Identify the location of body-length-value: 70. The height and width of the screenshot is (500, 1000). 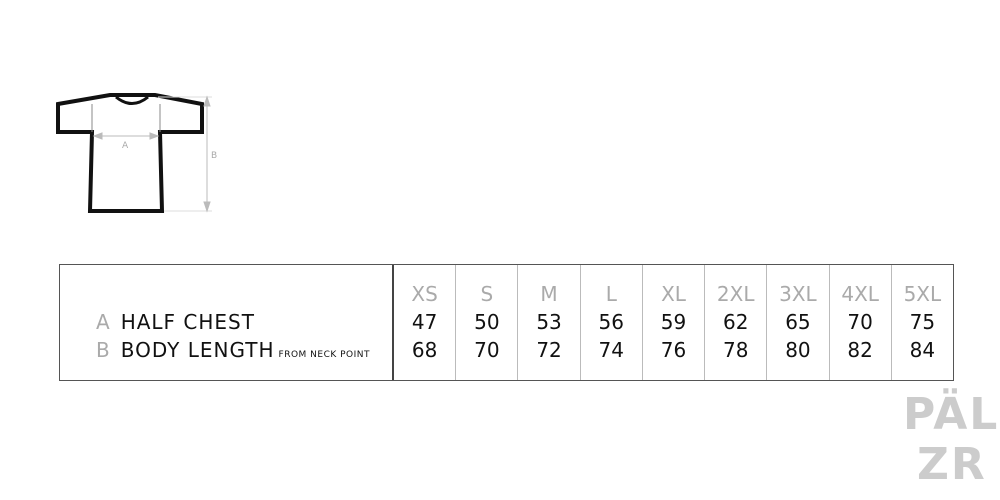
(487, 350).